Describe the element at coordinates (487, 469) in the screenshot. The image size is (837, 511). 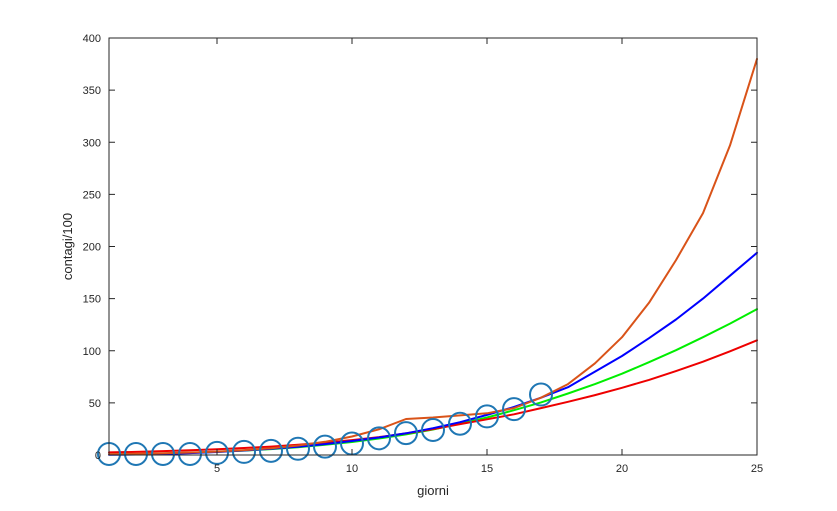
I see `x-tick-label: 15` at that location.